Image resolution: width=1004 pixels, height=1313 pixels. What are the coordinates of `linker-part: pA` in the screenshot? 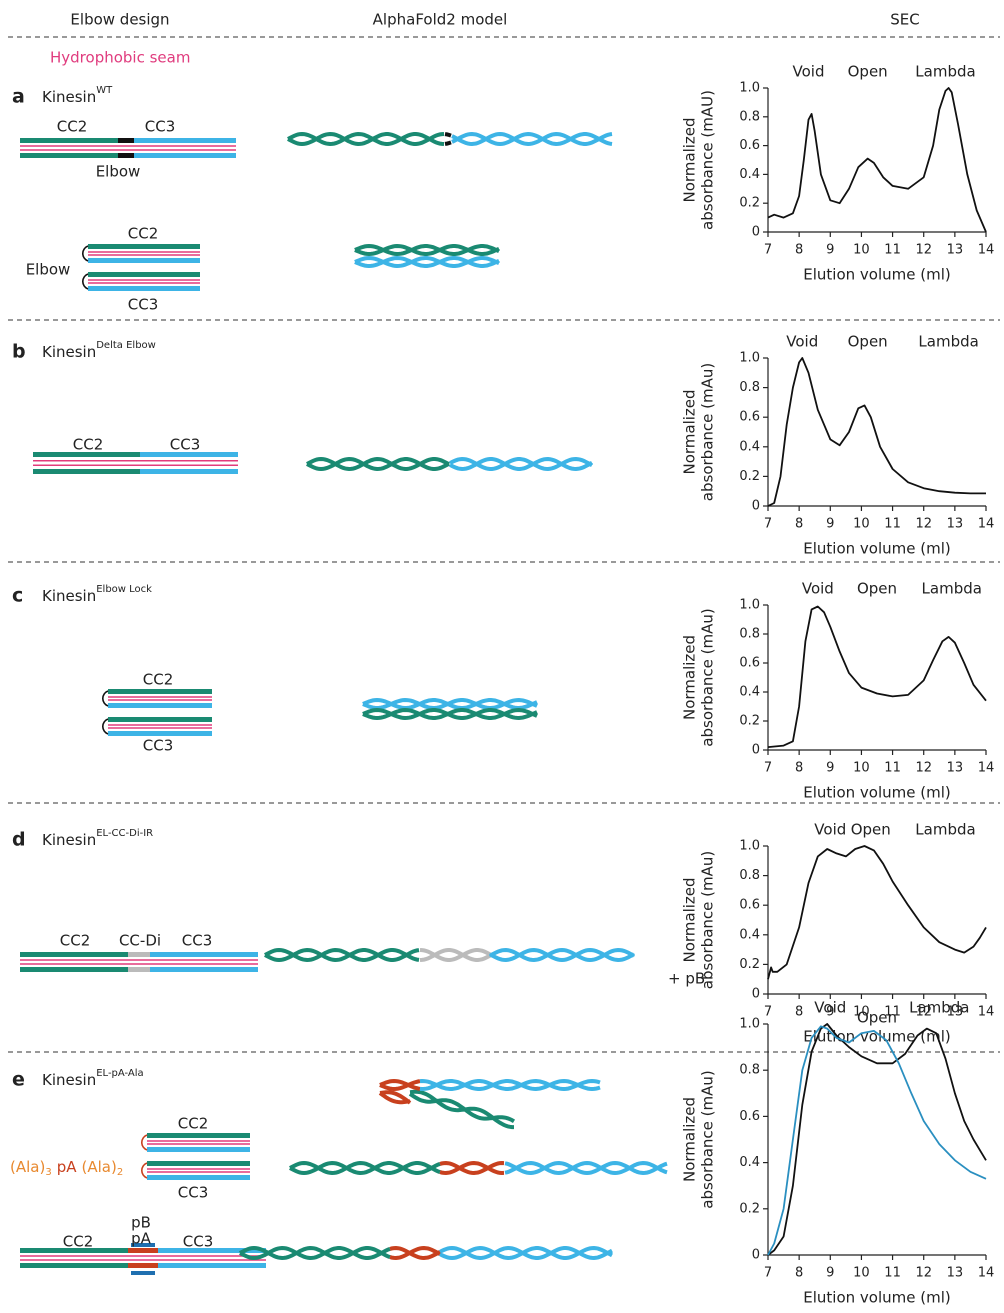 It's located at (67, 1167).